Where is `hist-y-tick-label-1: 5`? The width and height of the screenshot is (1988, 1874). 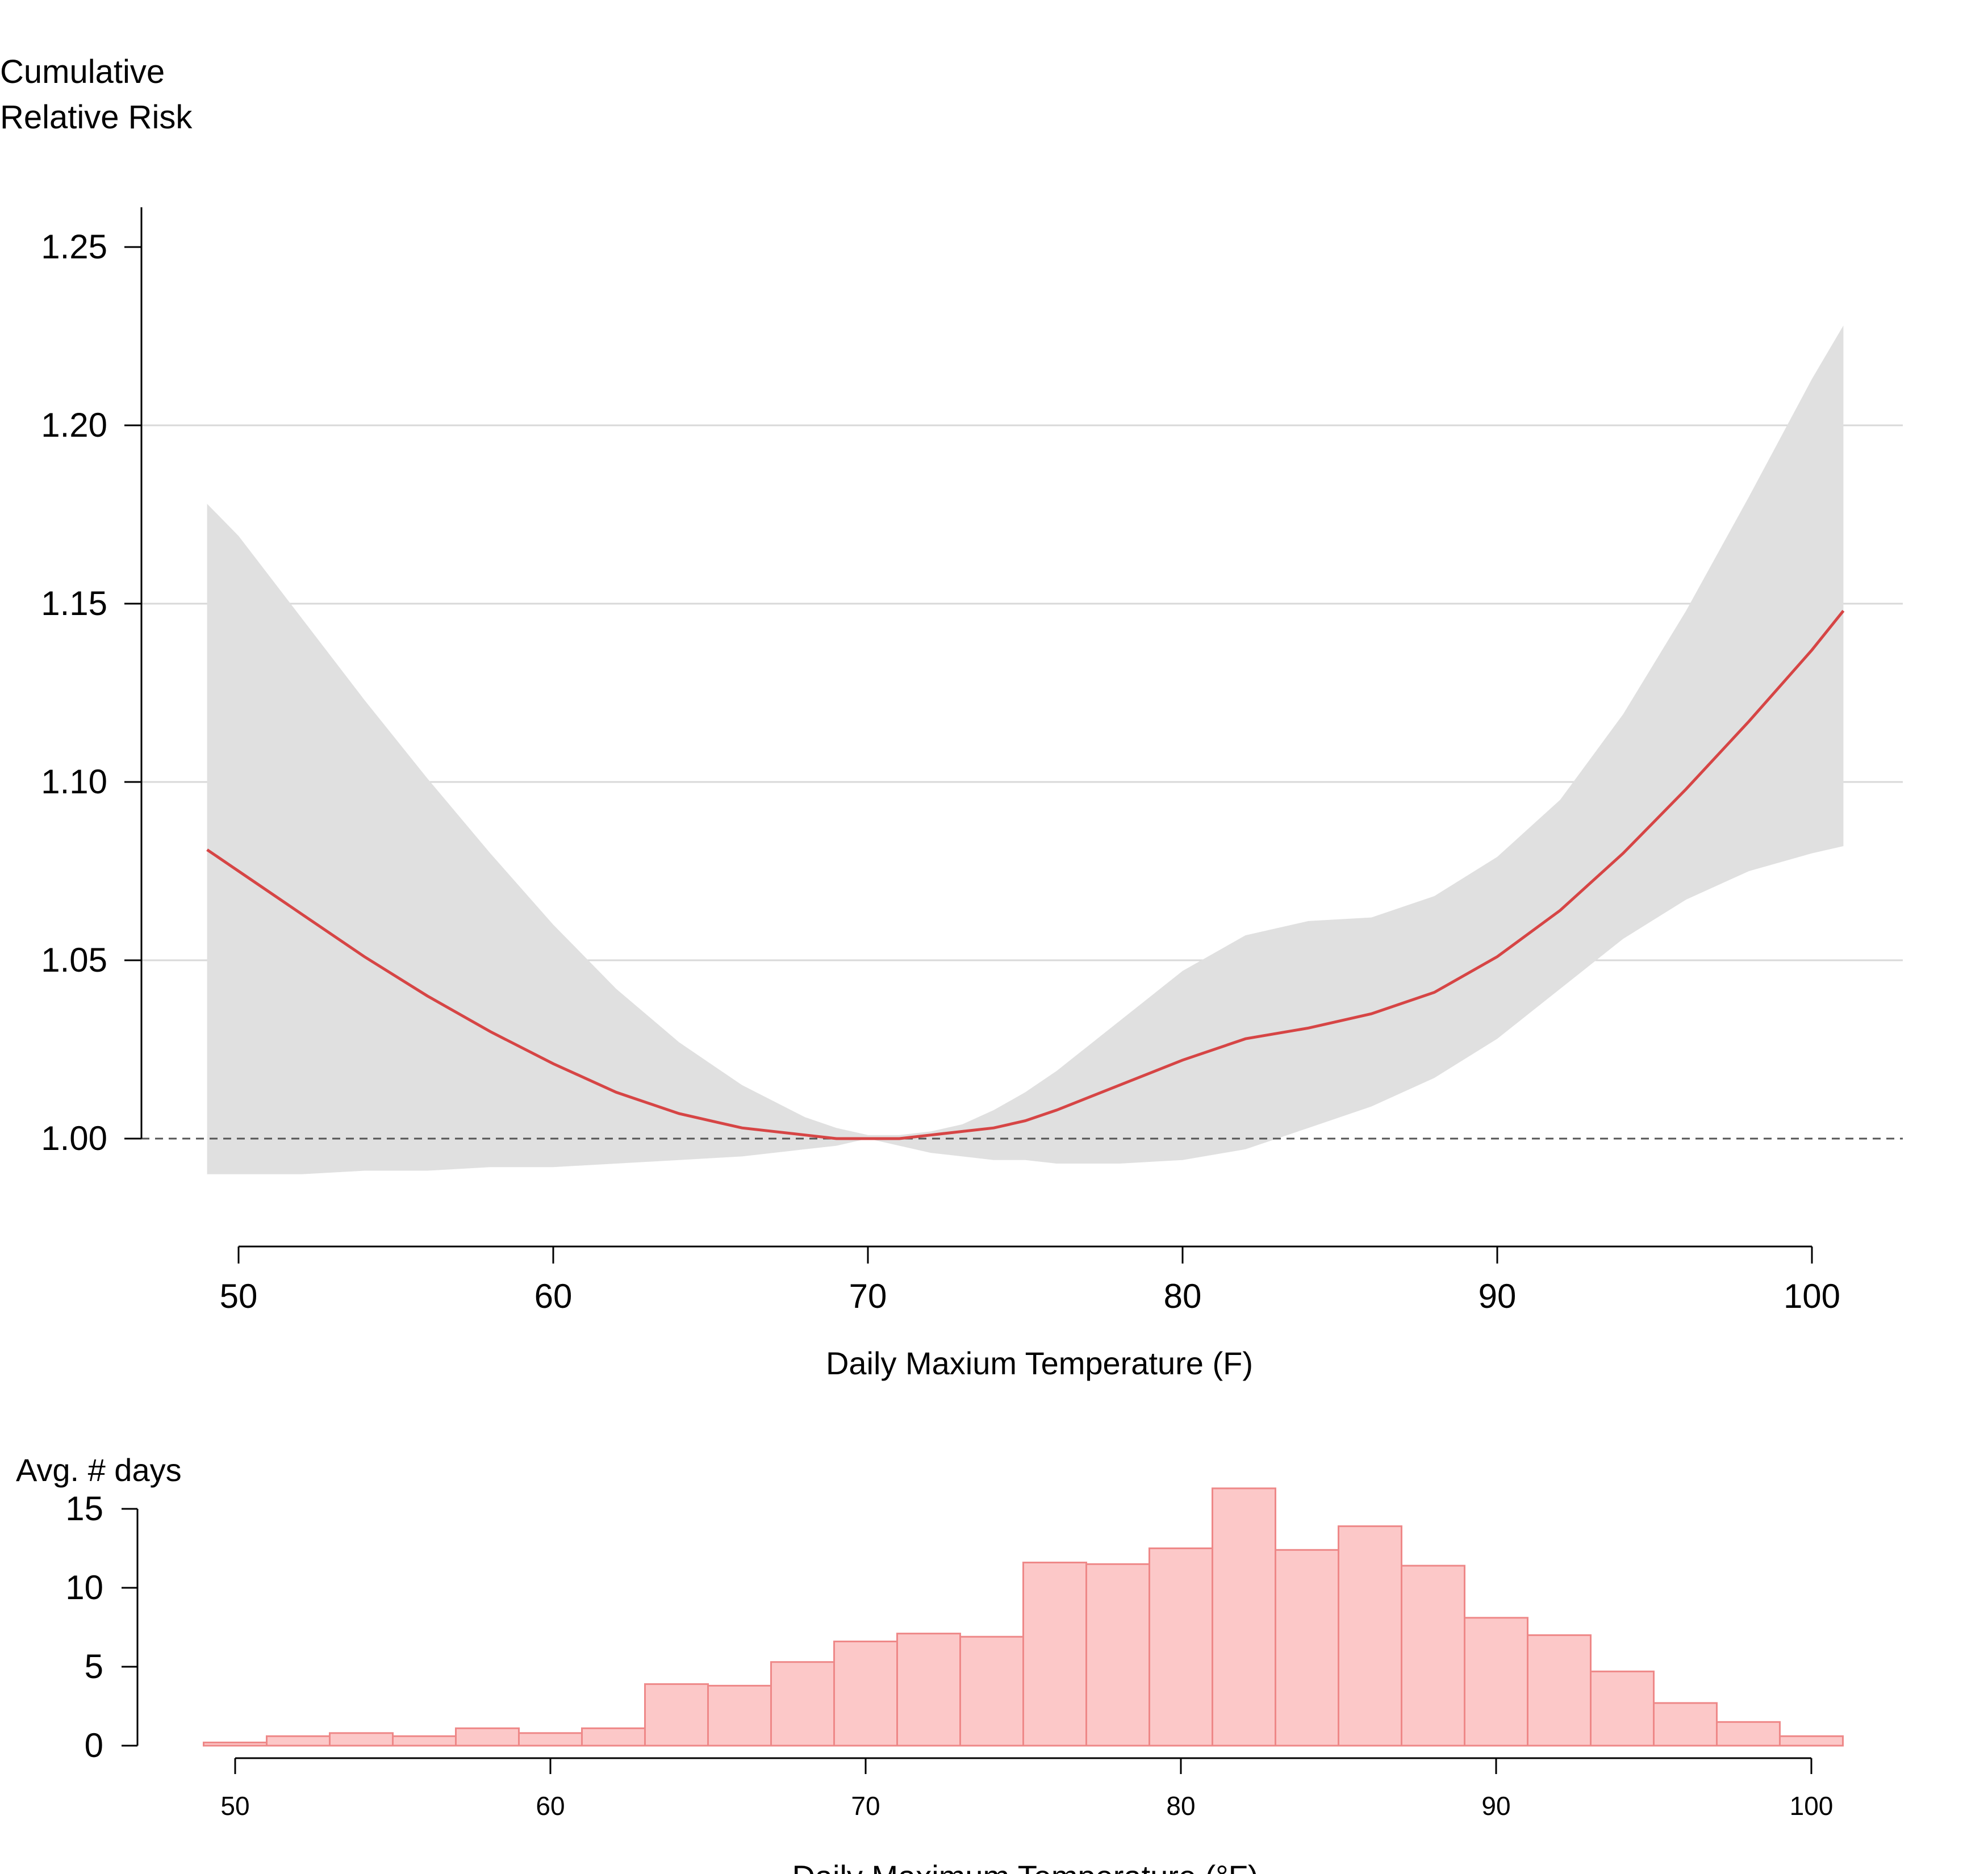
hist-y-tick-label-1: 5 is located at coordinates (94, 1666).